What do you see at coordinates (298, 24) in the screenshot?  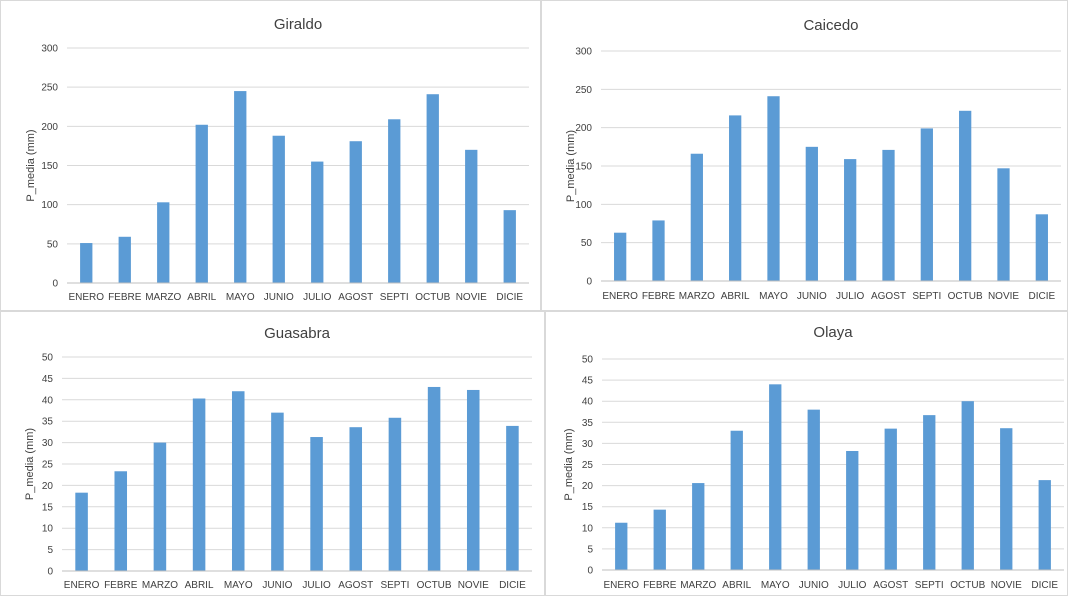 I see `chart-title: Giraldo` at bounding box center [298, 24].